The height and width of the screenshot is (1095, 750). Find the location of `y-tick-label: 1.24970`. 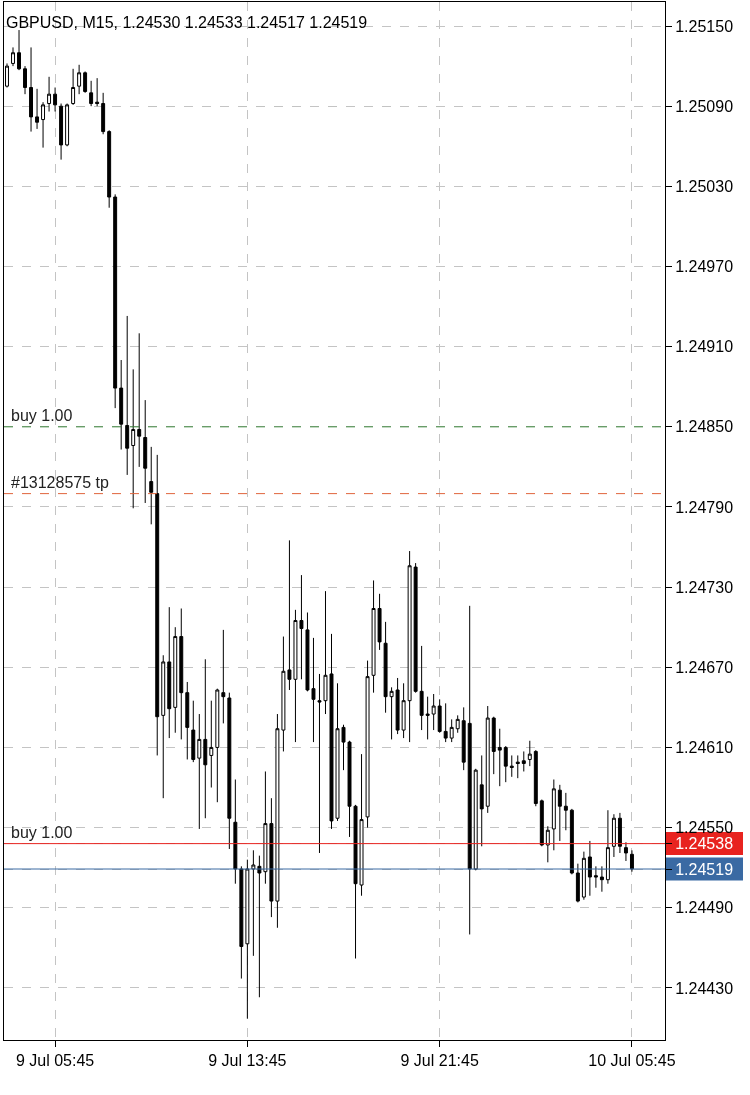

y-tick-label: 1.24970 is located at coordinates (704, 267).